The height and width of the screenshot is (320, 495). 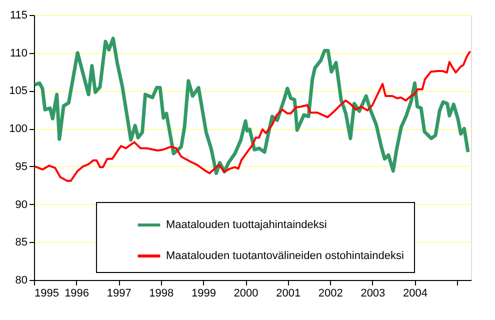 I want to click on x-tick-label: 2001, so click(x=288, y=294).